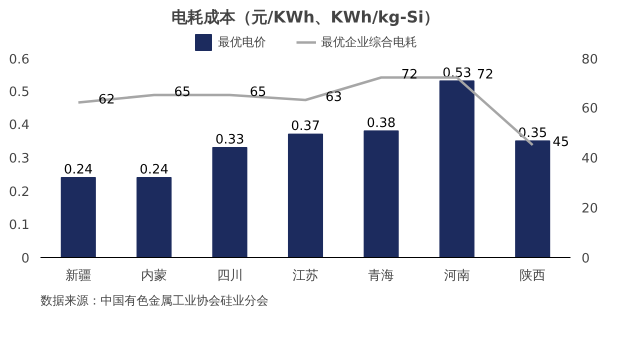 This screenshot has height=340, width=632. I want to click on source-note: 数据来源：中国有色金属工业协会硅业分会, so click(154, 301).